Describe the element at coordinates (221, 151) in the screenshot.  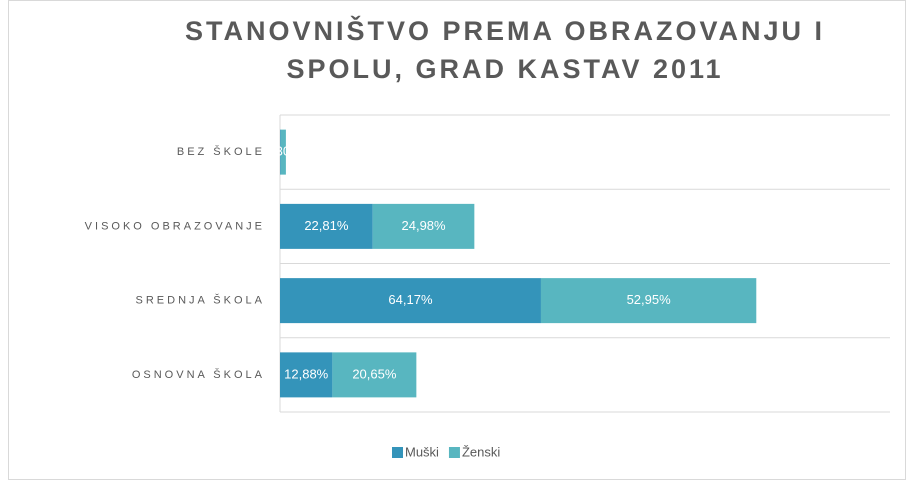
I see `y-tick-label: BEZ ŠKOLE` at that location.